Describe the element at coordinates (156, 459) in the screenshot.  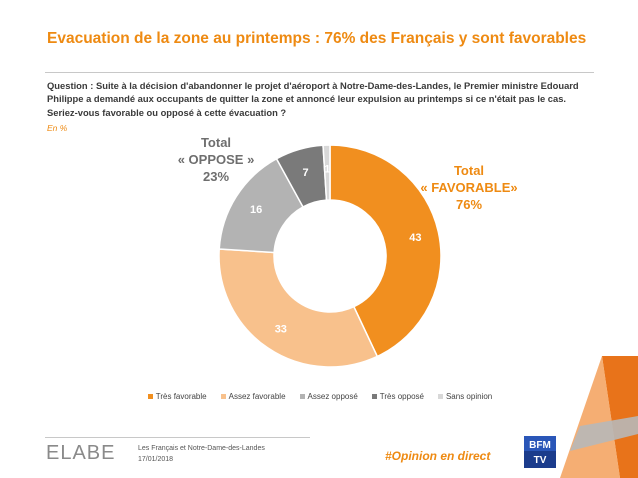
I see `footer-date: 17/01/2018` at that location.